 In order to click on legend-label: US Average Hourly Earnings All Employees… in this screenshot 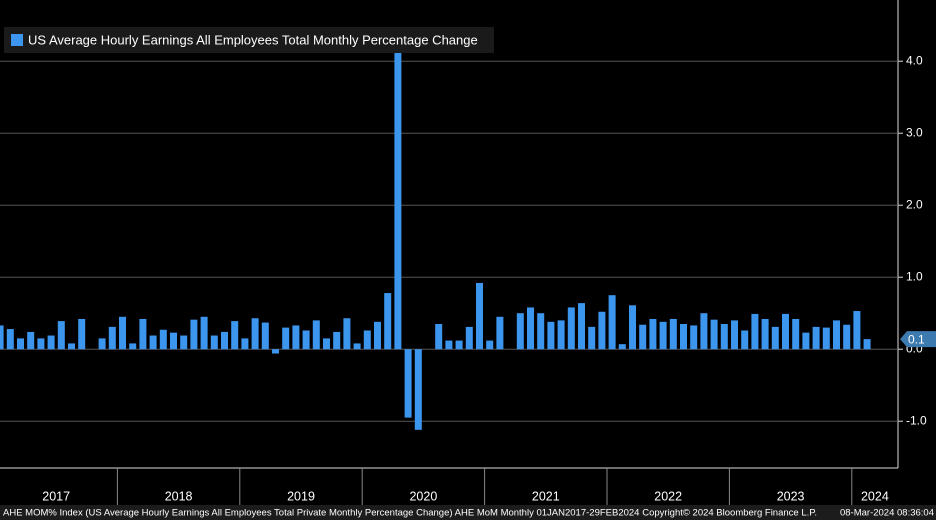, I will do `click(253, 39)`.